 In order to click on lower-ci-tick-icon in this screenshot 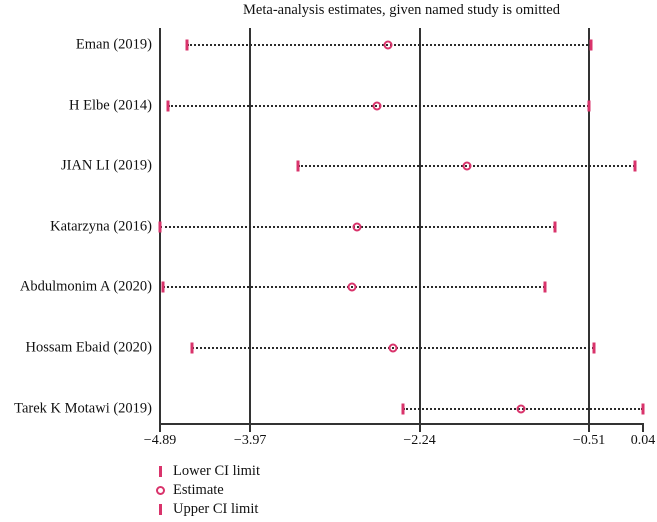, I will do `click(160, 471)`.